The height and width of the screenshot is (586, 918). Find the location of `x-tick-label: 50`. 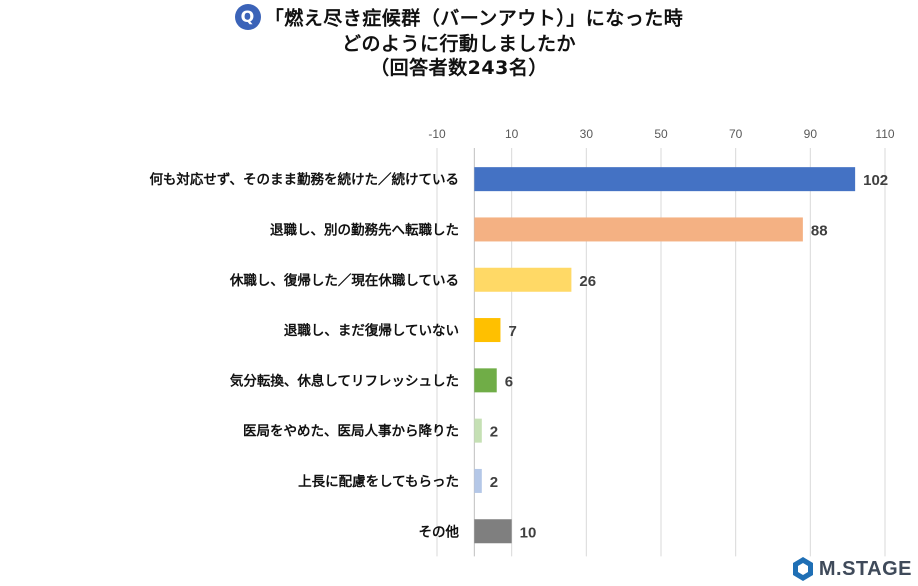

x-tick-label: 50 is located at coordinates (661, 134).